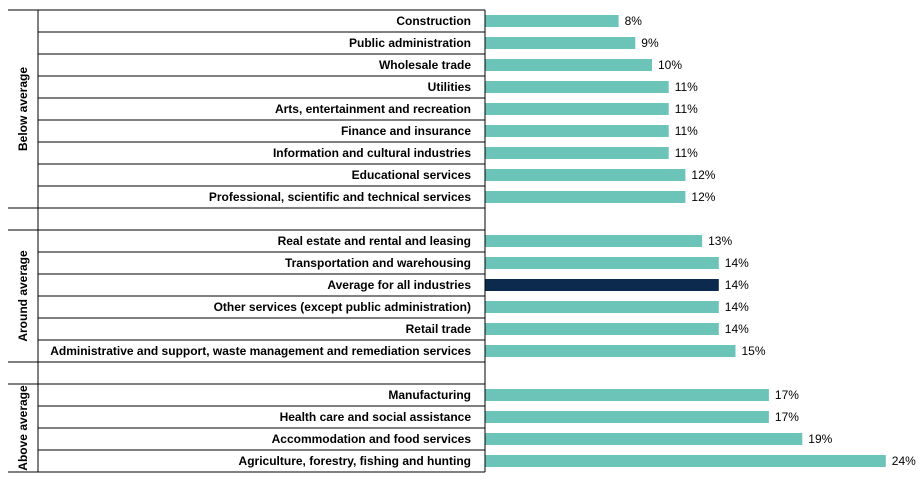 This screenshot has height=489, width=921. Describe the element at coordinates (439, 329) in the screenshot. I see `category-label: Retail trade` at that location.